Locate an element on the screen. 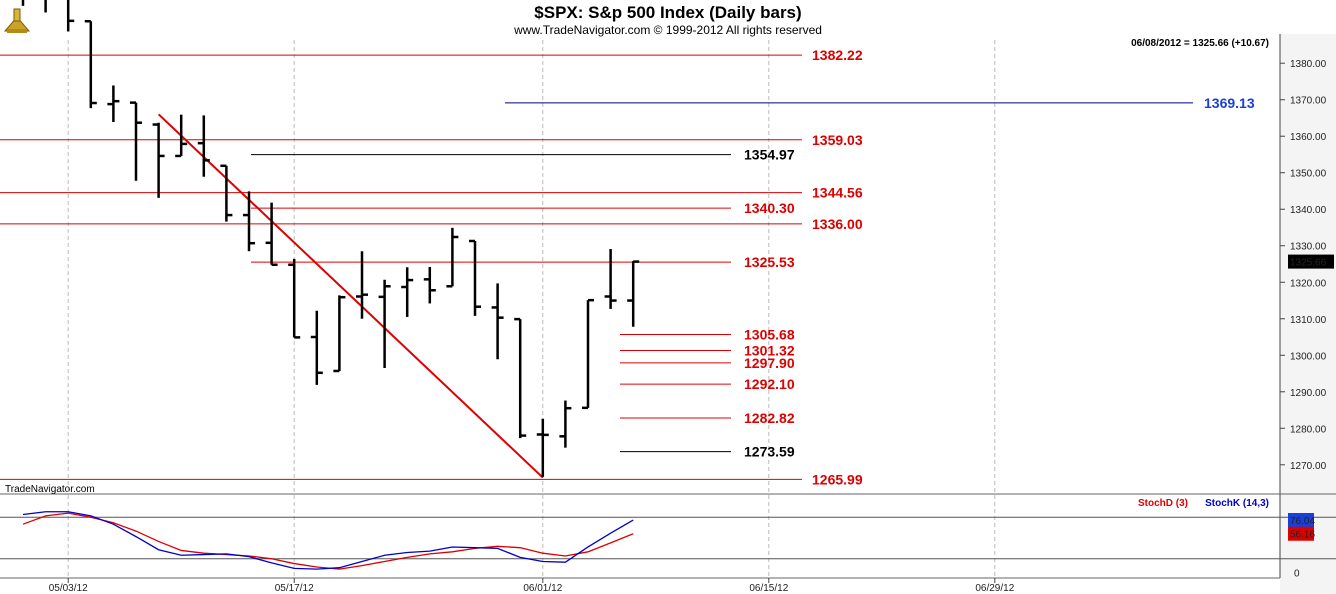  chart-title: $SPX: S&p 500 Index (Daily bars) is located at coordinates (667, 12).